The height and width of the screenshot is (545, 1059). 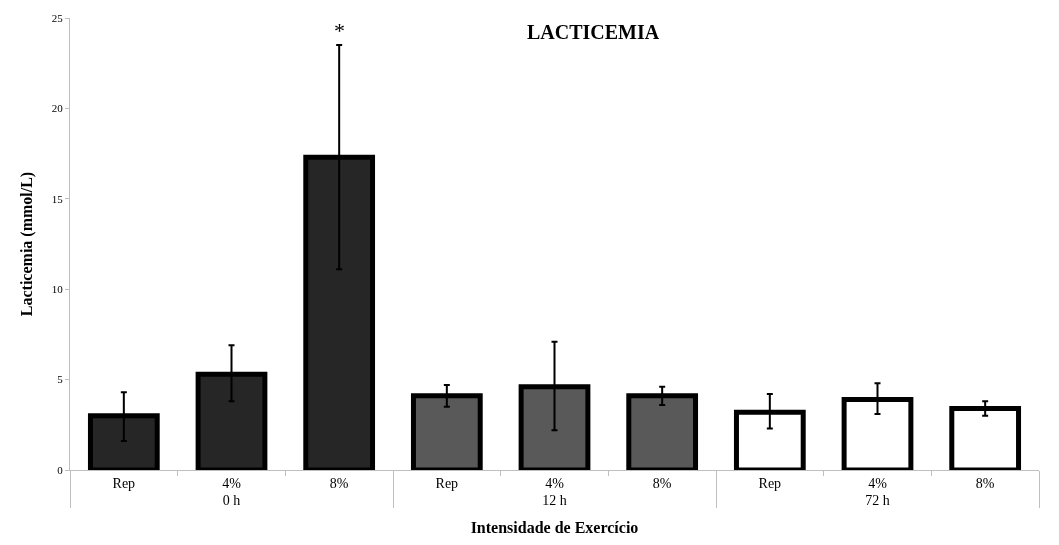 I want to click on y-tick-label: 10, so click(x=57, y=289).